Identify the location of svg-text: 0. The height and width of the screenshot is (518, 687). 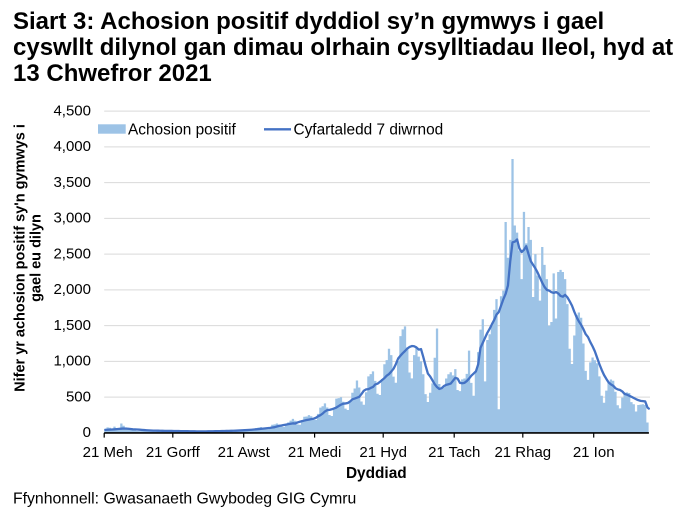
(87, 432).